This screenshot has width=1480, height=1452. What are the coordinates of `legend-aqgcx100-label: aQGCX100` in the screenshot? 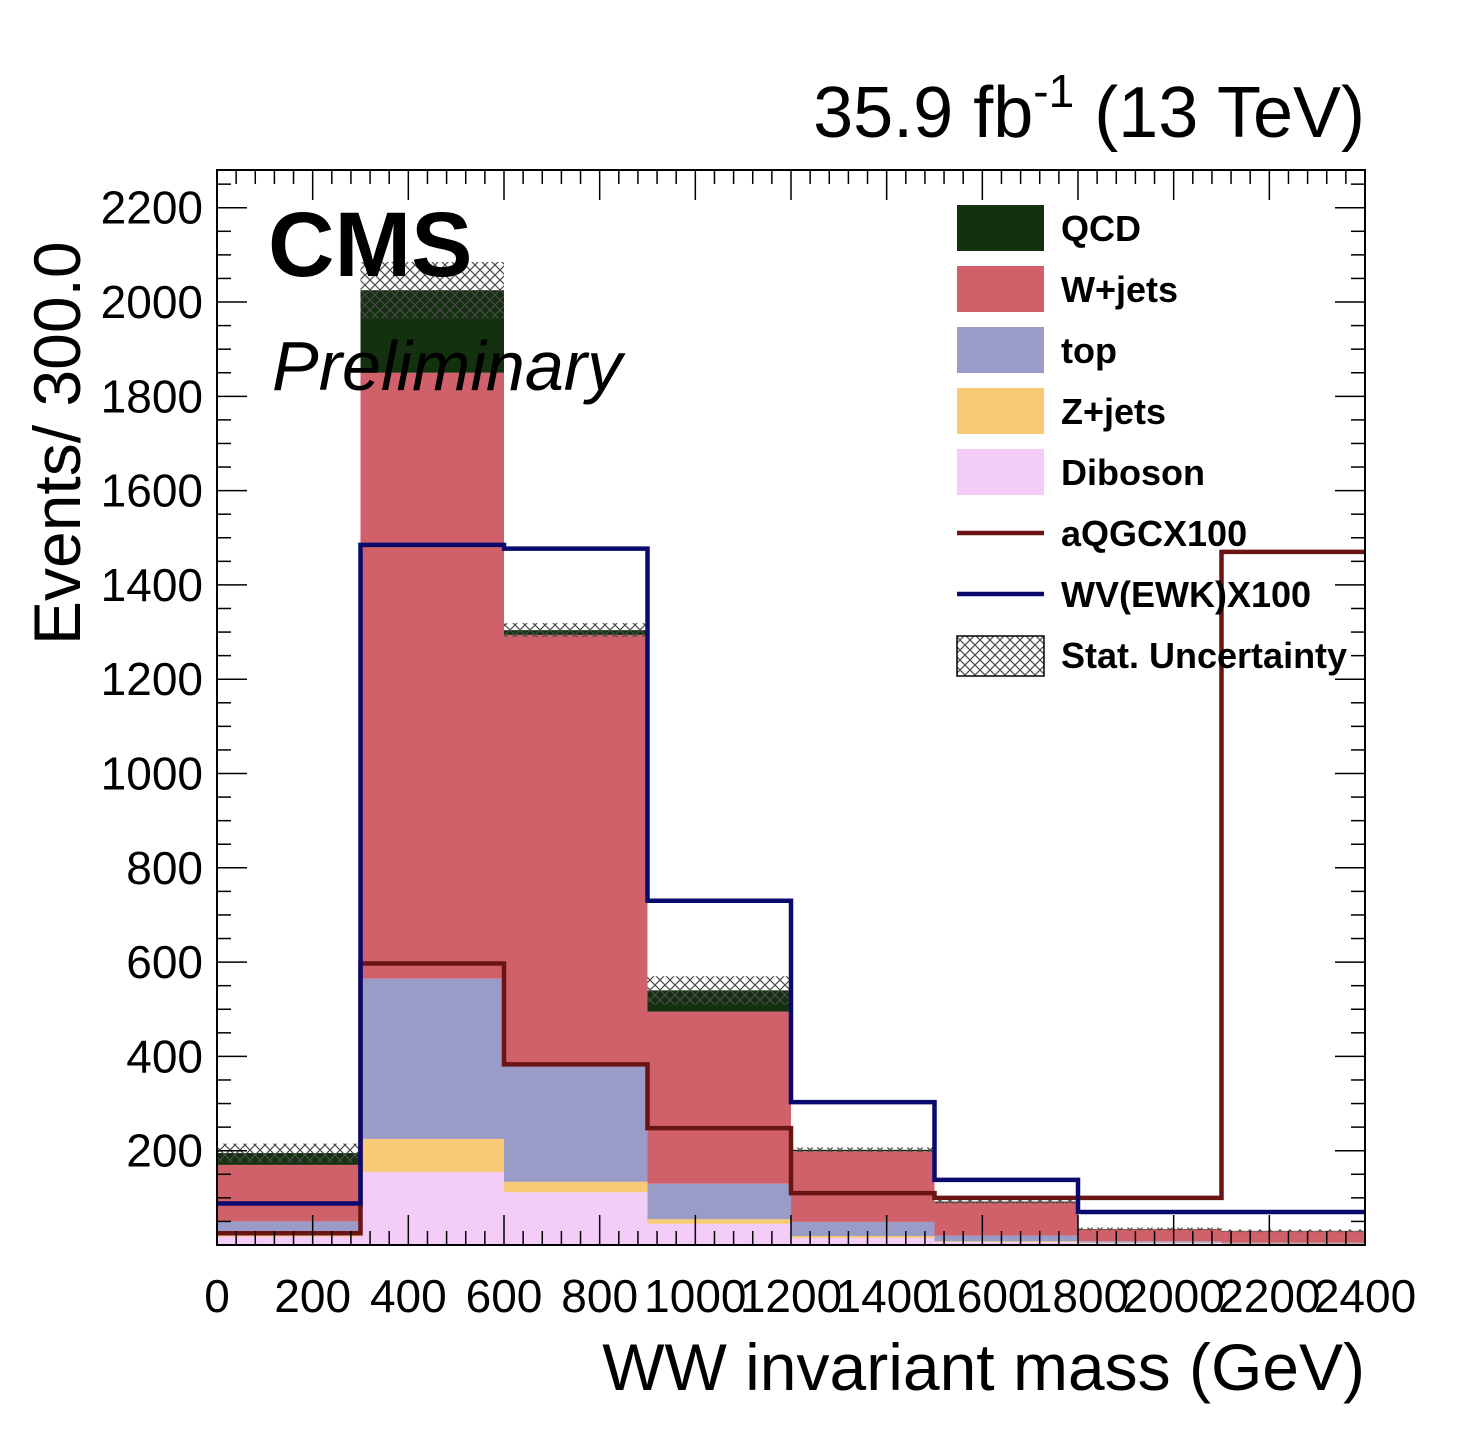 It's located at (1154, 533).